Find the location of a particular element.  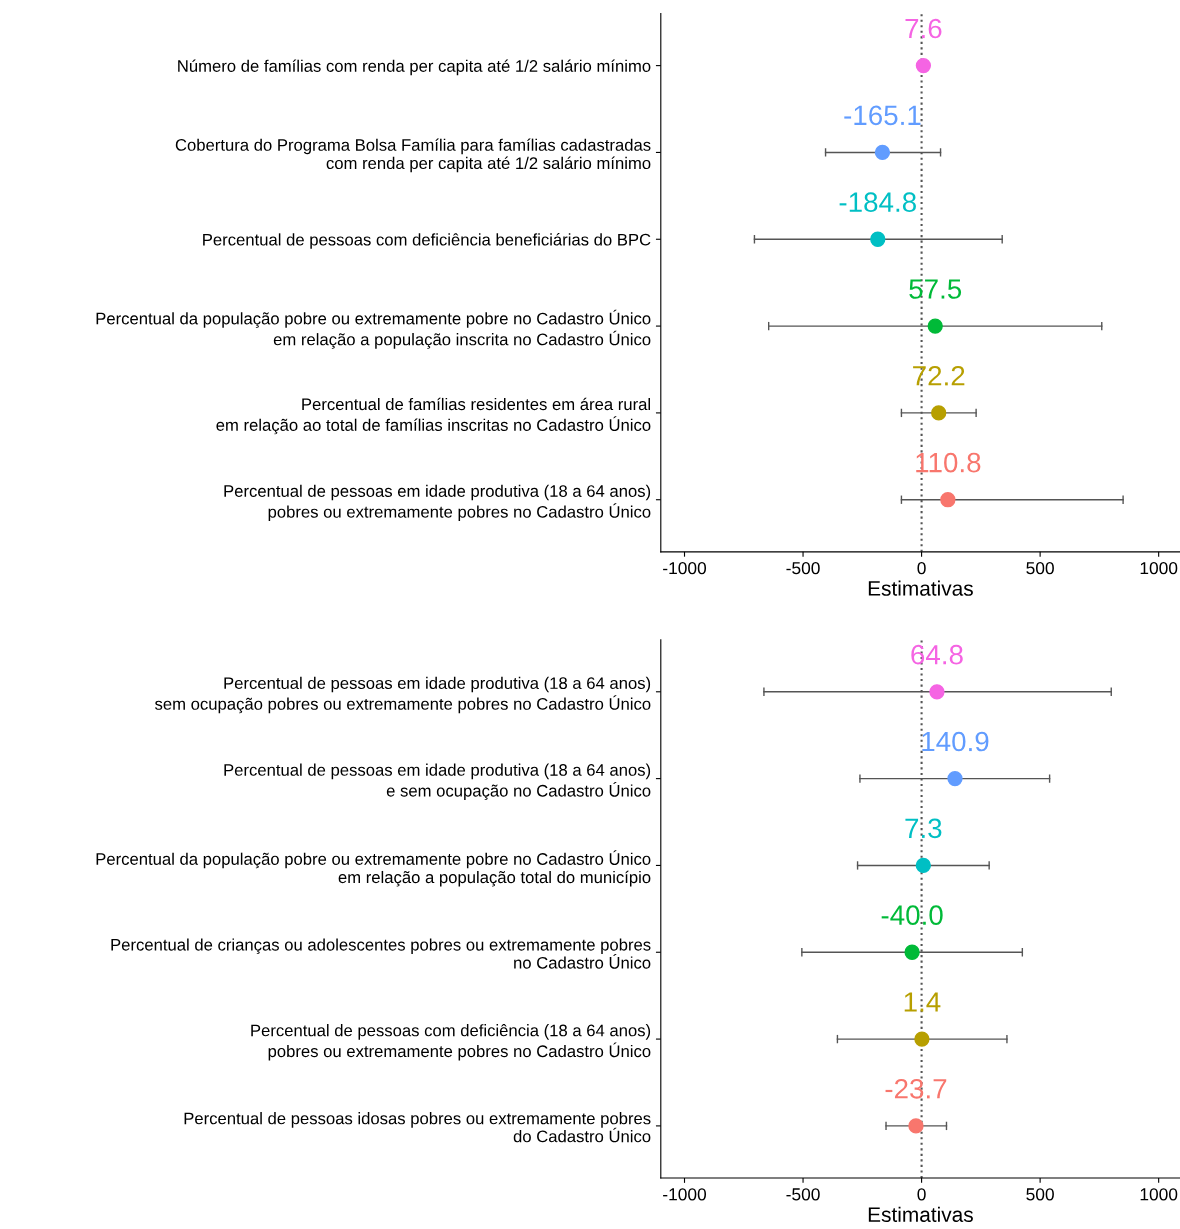

data-label: 7.6 is located at coordinates (923, 28).